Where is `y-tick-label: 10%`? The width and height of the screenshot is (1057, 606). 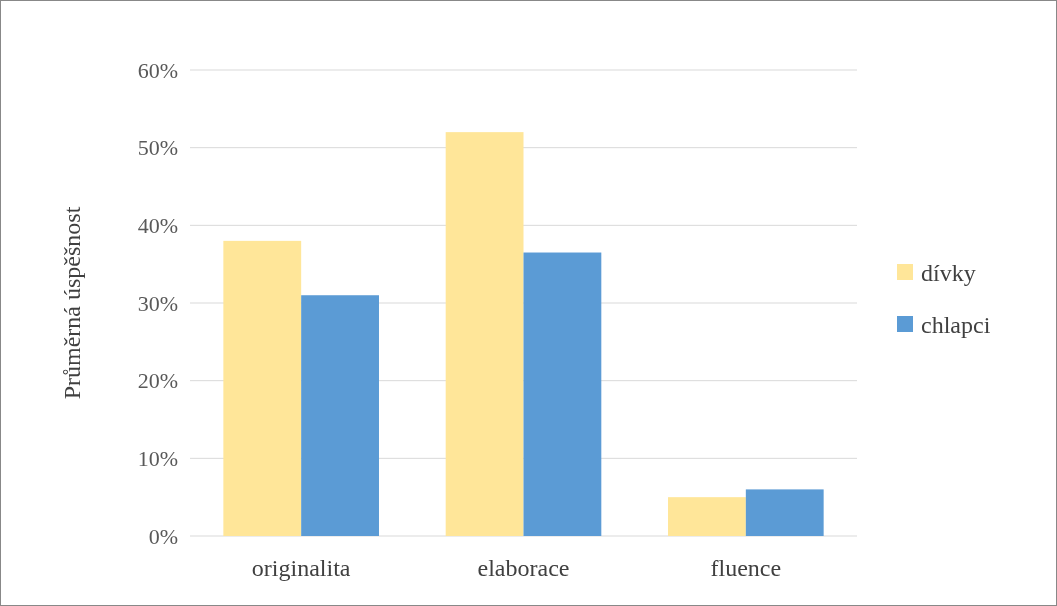
y-tick-label: 10% is located at coordinates (157, 459).